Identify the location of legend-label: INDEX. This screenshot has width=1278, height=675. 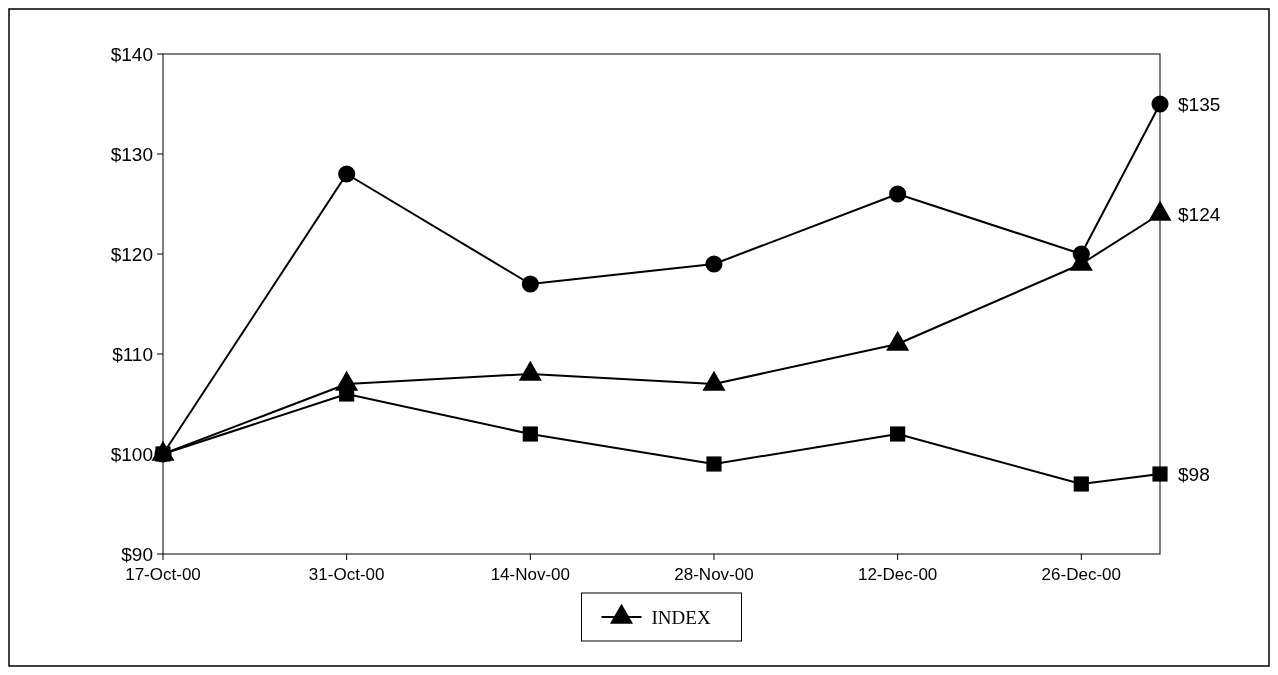
(681, 617).